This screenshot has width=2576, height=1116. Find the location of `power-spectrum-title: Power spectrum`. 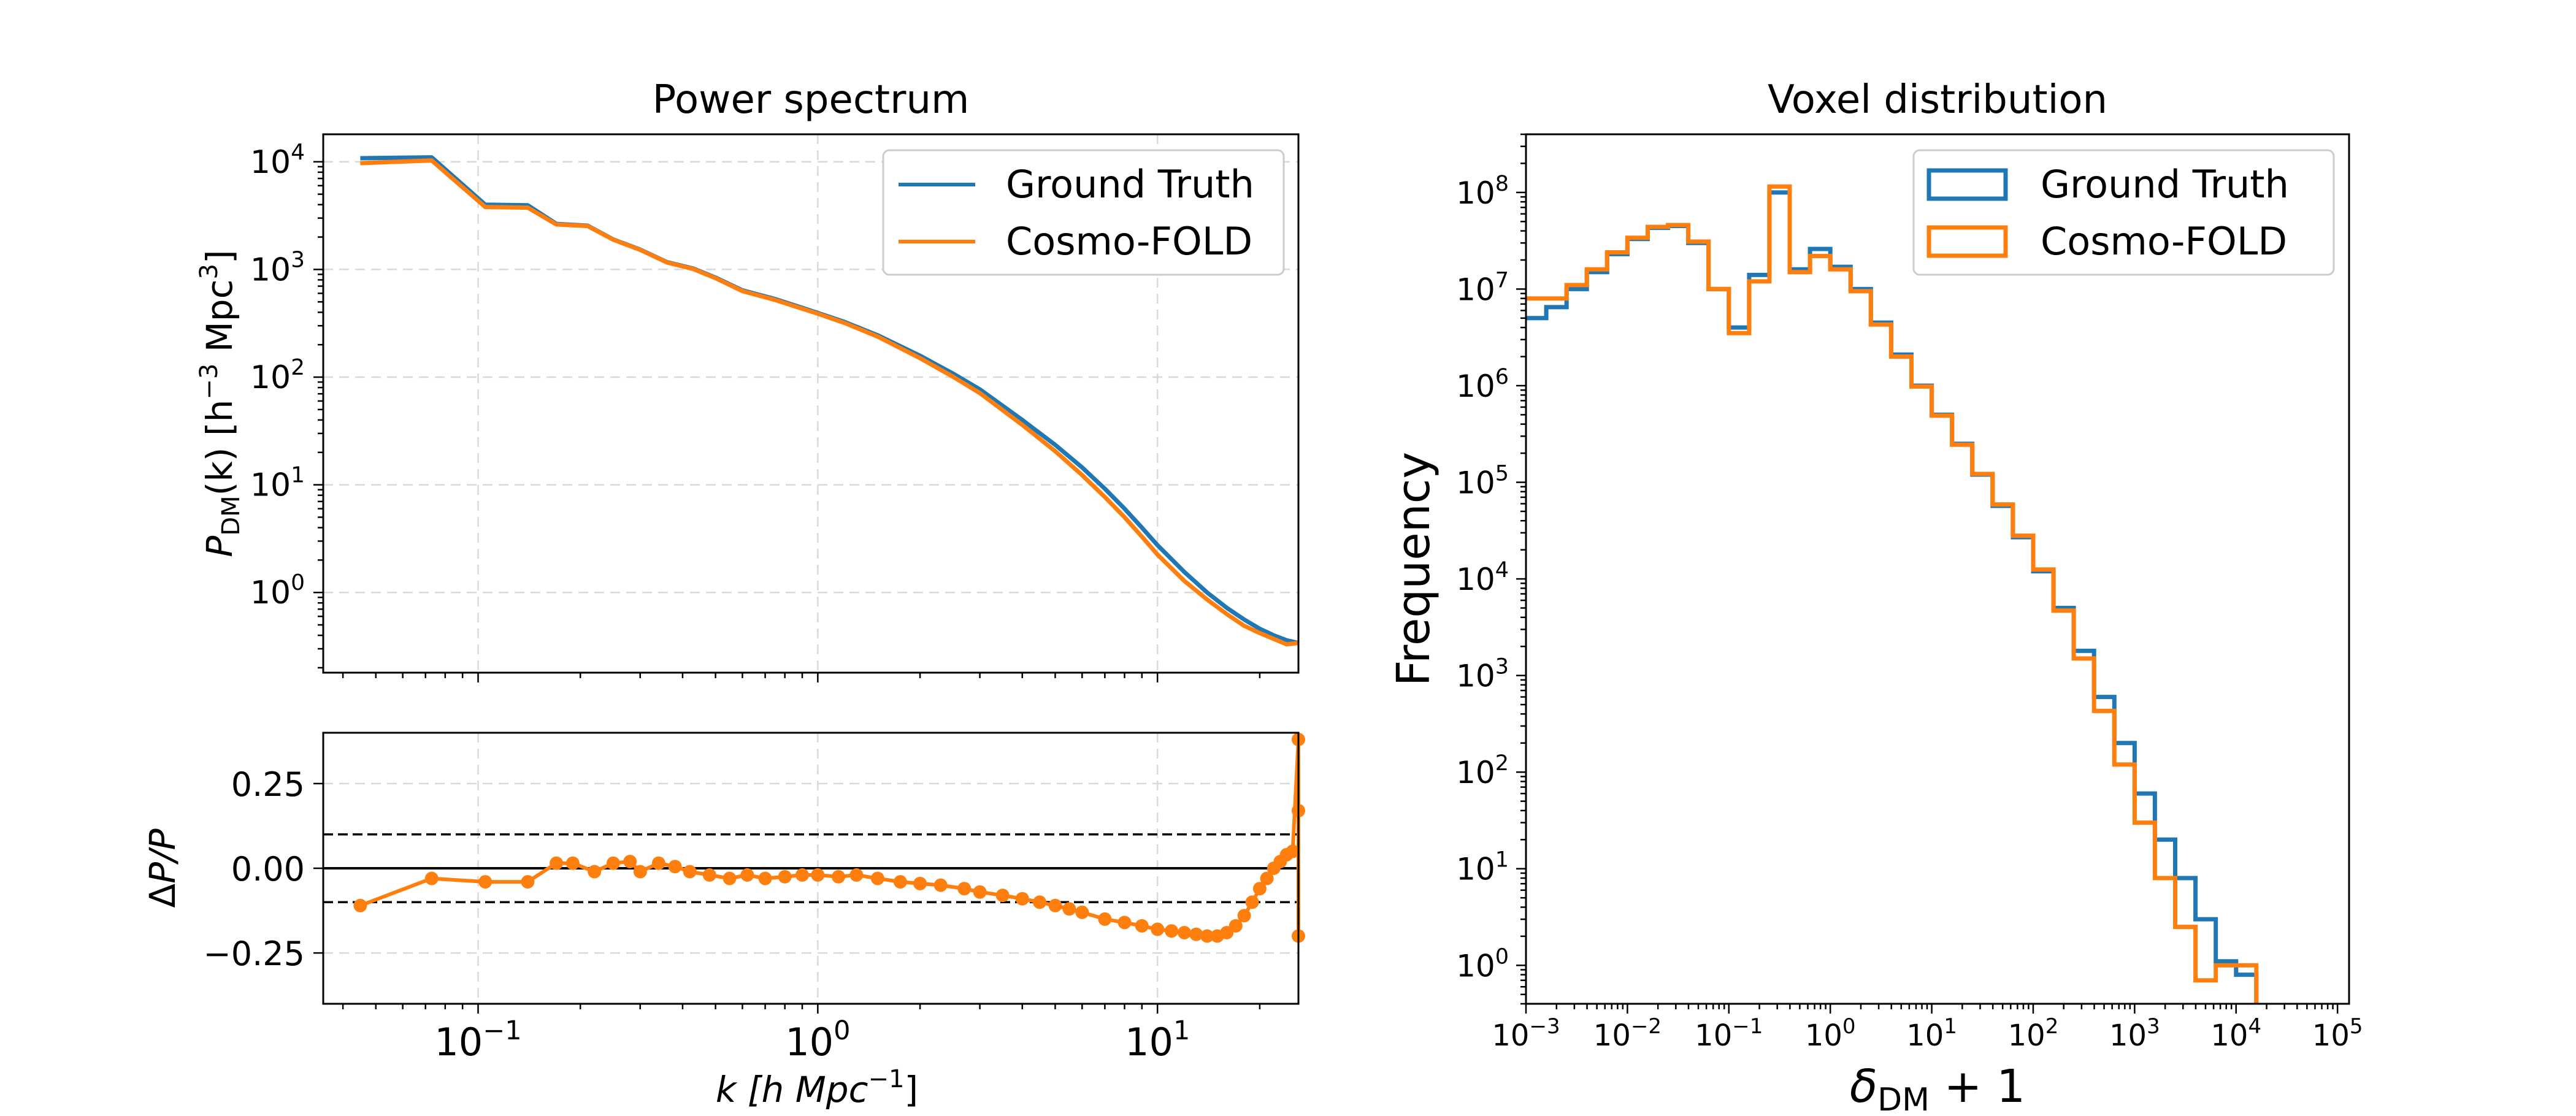

power-spectrum-title: Power spectrum is located at coordinates (811, 100).